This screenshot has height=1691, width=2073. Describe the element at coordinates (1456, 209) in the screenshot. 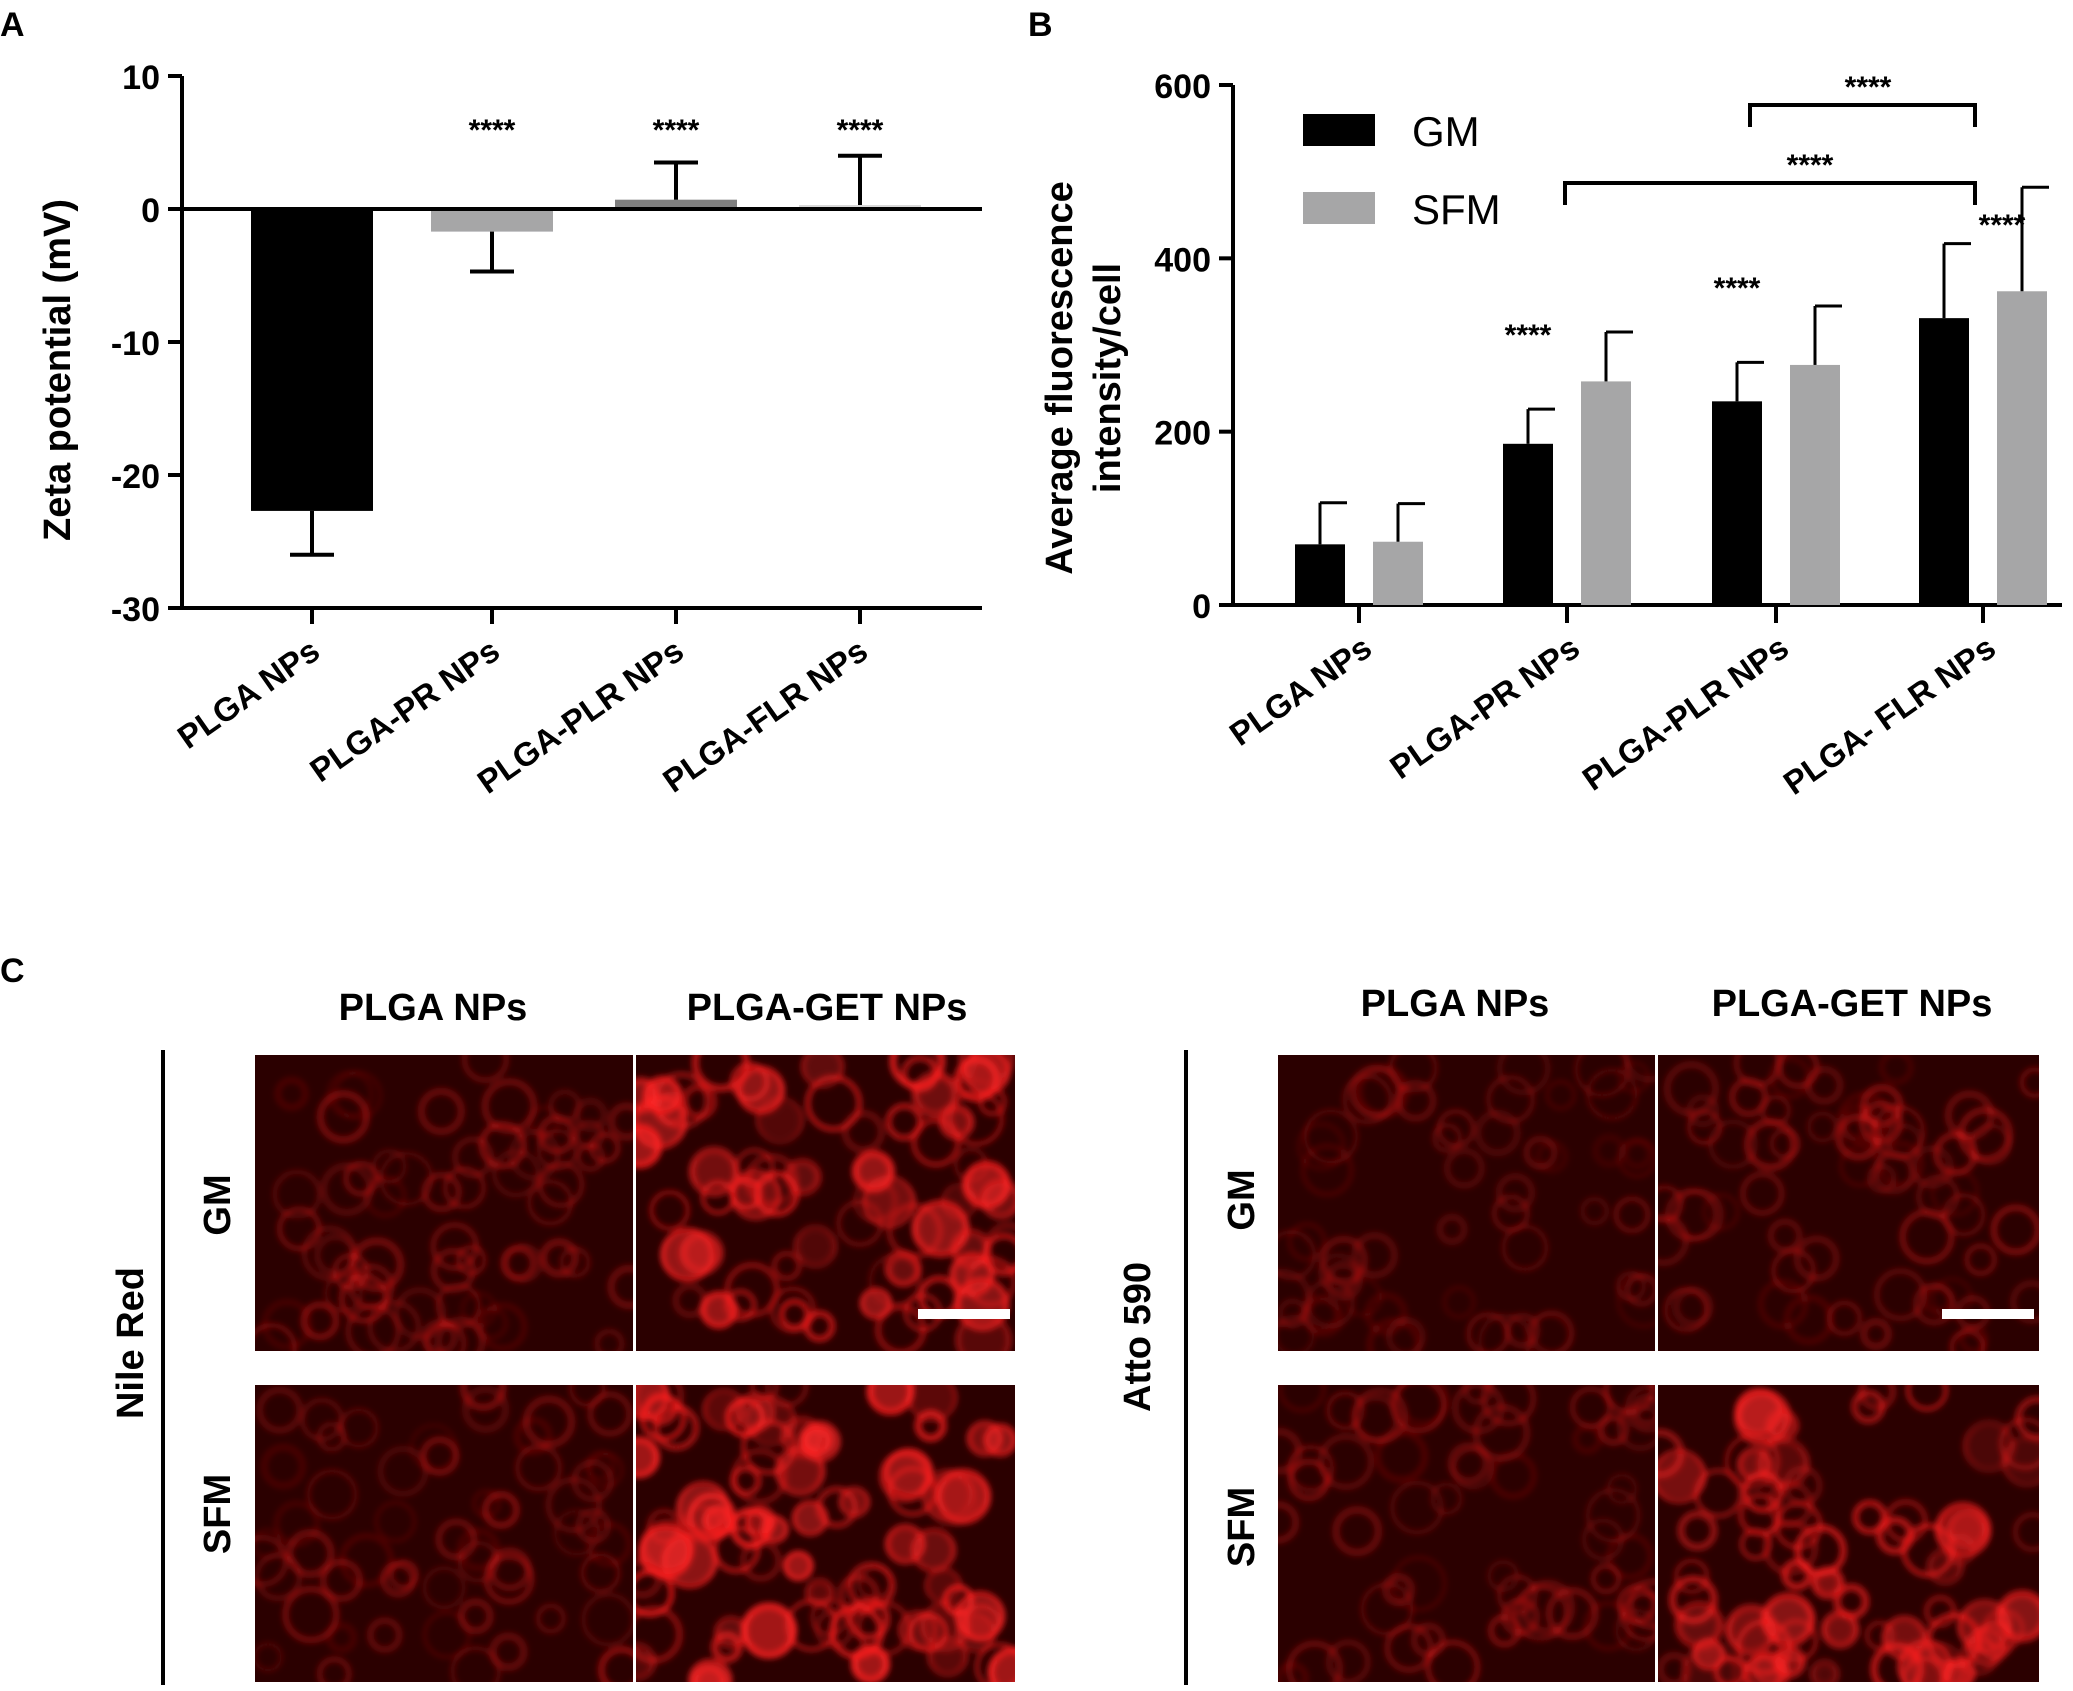

I see `chart-b-legend-label: SFM` at that location.